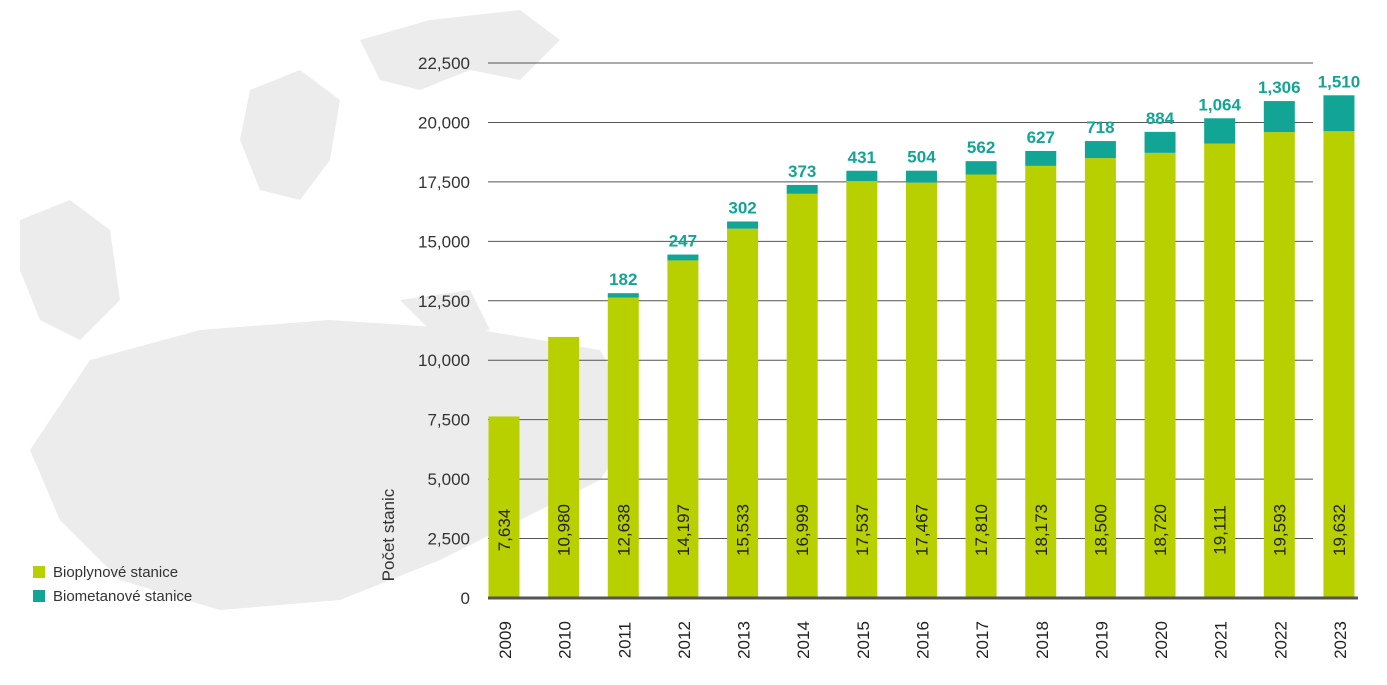 The image size is (1387, 685). What do you see at coordinates (1339, 81) in the screenshot?
I see `data-label-biomethane: 1,510` at bounding box center [1339, 81].